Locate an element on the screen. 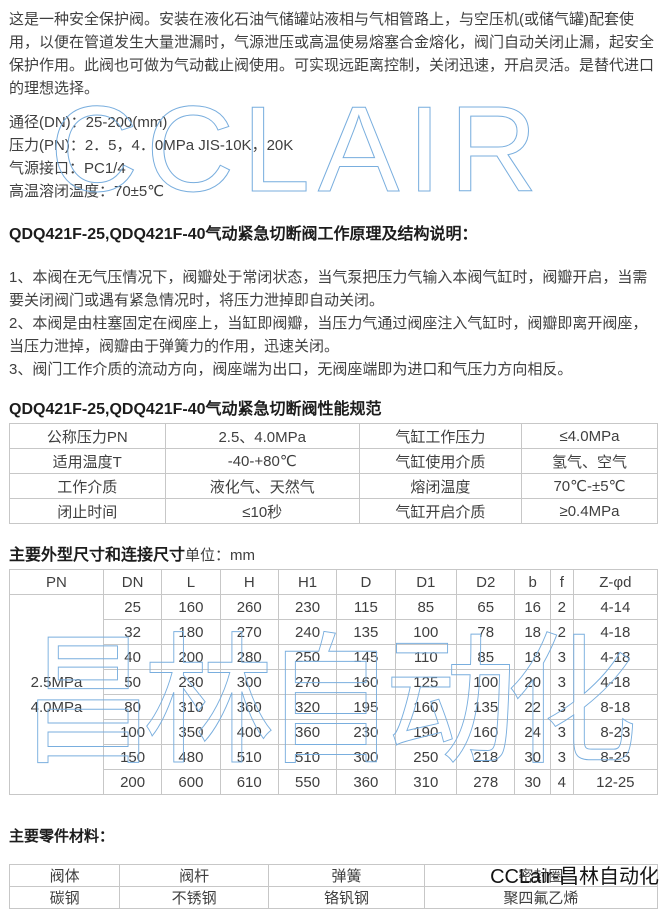  table-cell: 480 is located at coordinates (191, 757).